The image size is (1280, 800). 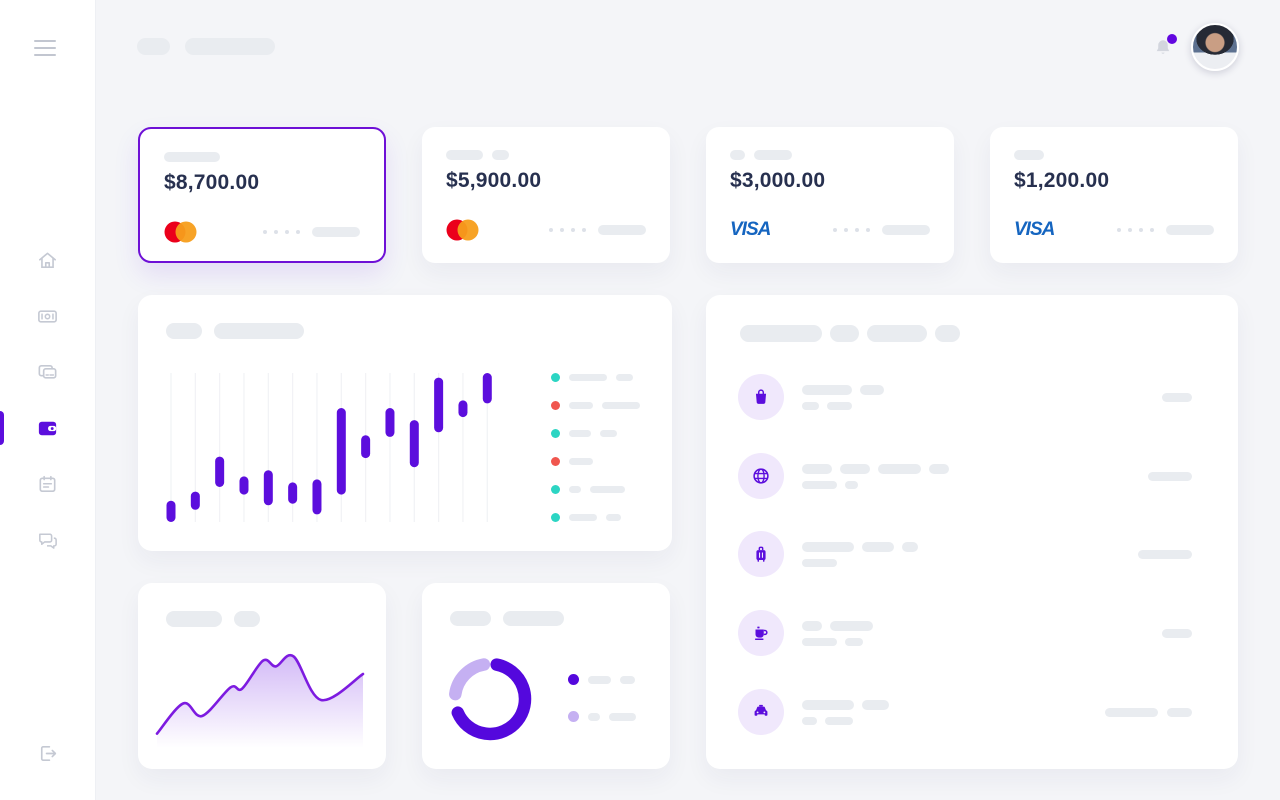 I want to click on card-balance: $5,900.00, so click(x=494, y=180).